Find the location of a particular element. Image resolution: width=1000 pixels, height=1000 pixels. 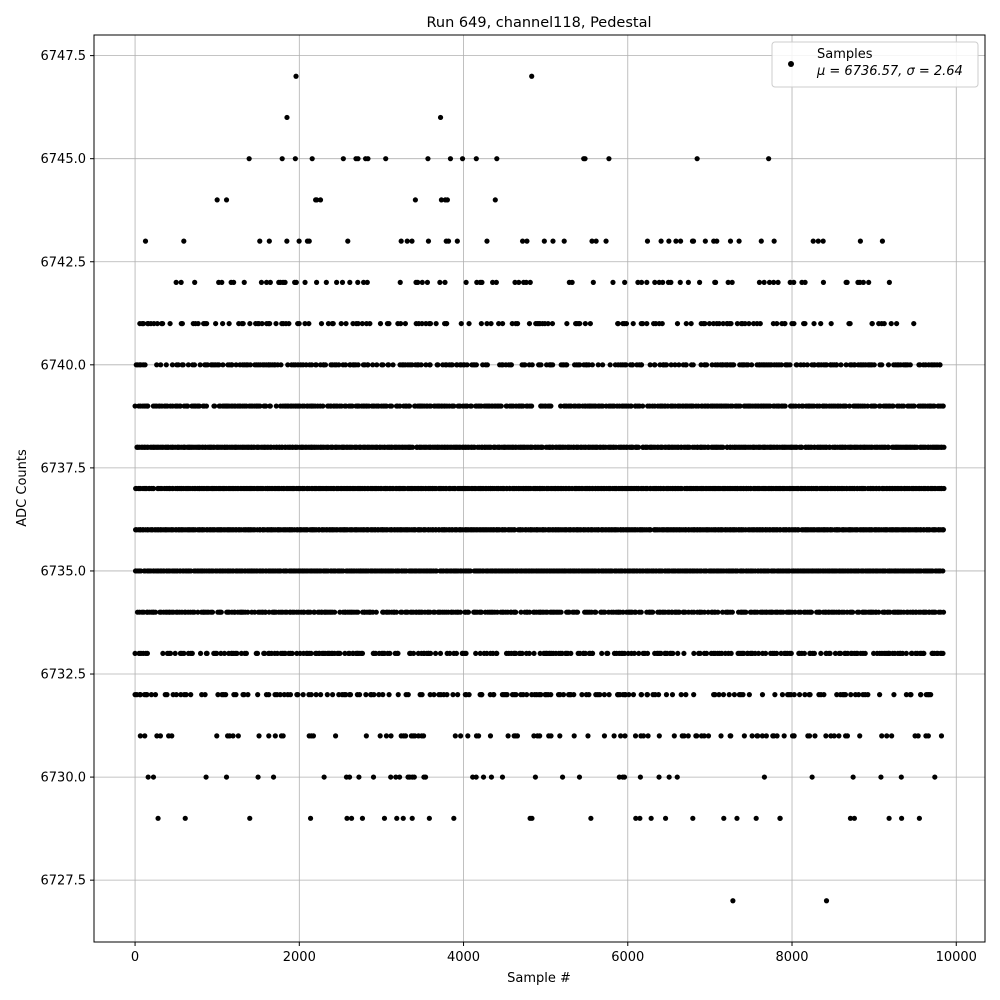

chart-title: Run 649, channel118, Pedestal is located at coordinates (538, 23).